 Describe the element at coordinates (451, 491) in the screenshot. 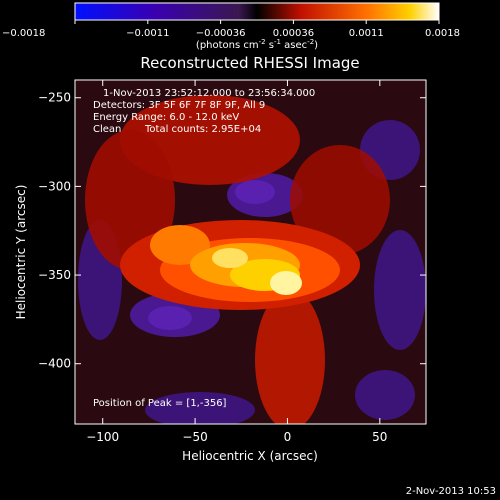

I see `footer-timestamp: 2-Nov-2013 10:53` at that location.